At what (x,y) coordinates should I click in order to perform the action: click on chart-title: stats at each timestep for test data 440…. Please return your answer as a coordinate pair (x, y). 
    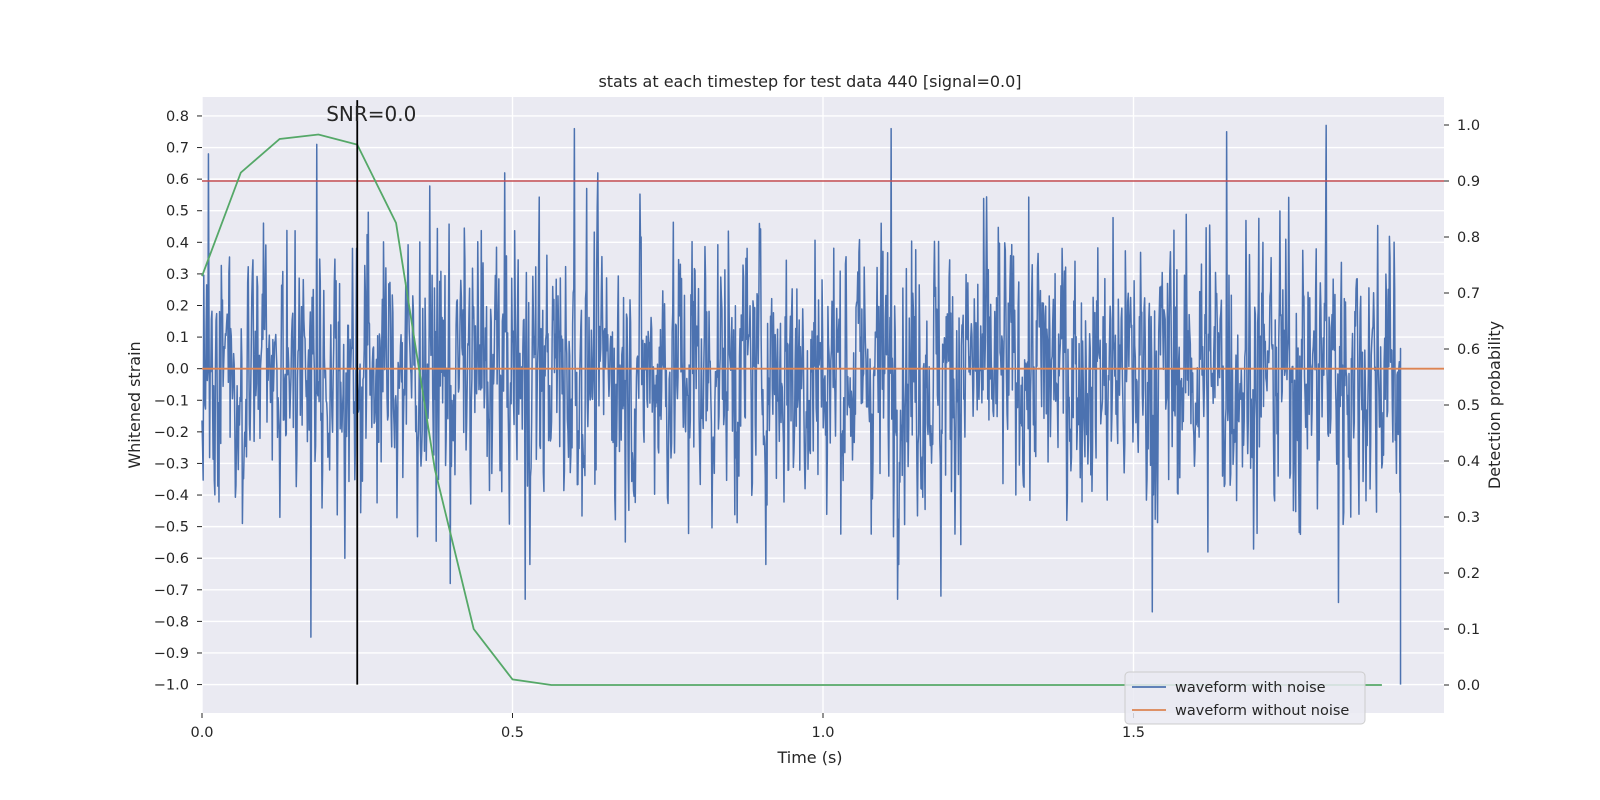
    Looking at the image, I should click on (809, 81).